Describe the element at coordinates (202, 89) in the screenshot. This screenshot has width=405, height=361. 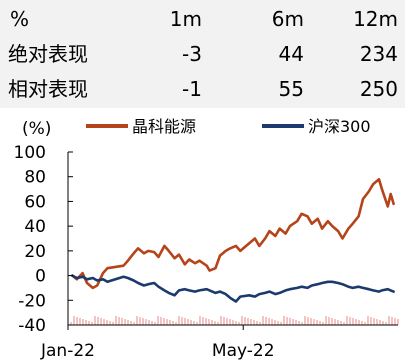
I see `performance-row-relative: 相对表现 -1 55 250` at that location.